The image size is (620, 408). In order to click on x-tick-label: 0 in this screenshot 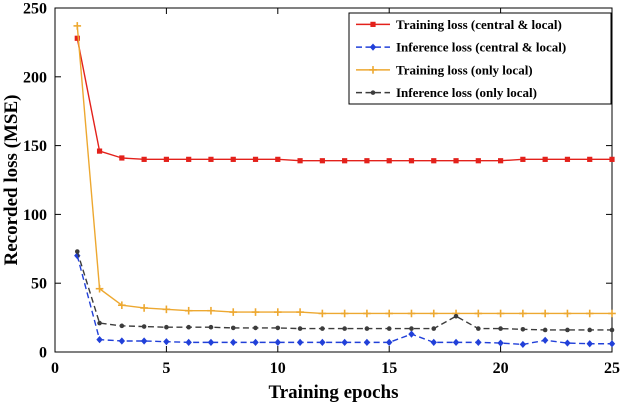, I will do `click(55, 368)`.